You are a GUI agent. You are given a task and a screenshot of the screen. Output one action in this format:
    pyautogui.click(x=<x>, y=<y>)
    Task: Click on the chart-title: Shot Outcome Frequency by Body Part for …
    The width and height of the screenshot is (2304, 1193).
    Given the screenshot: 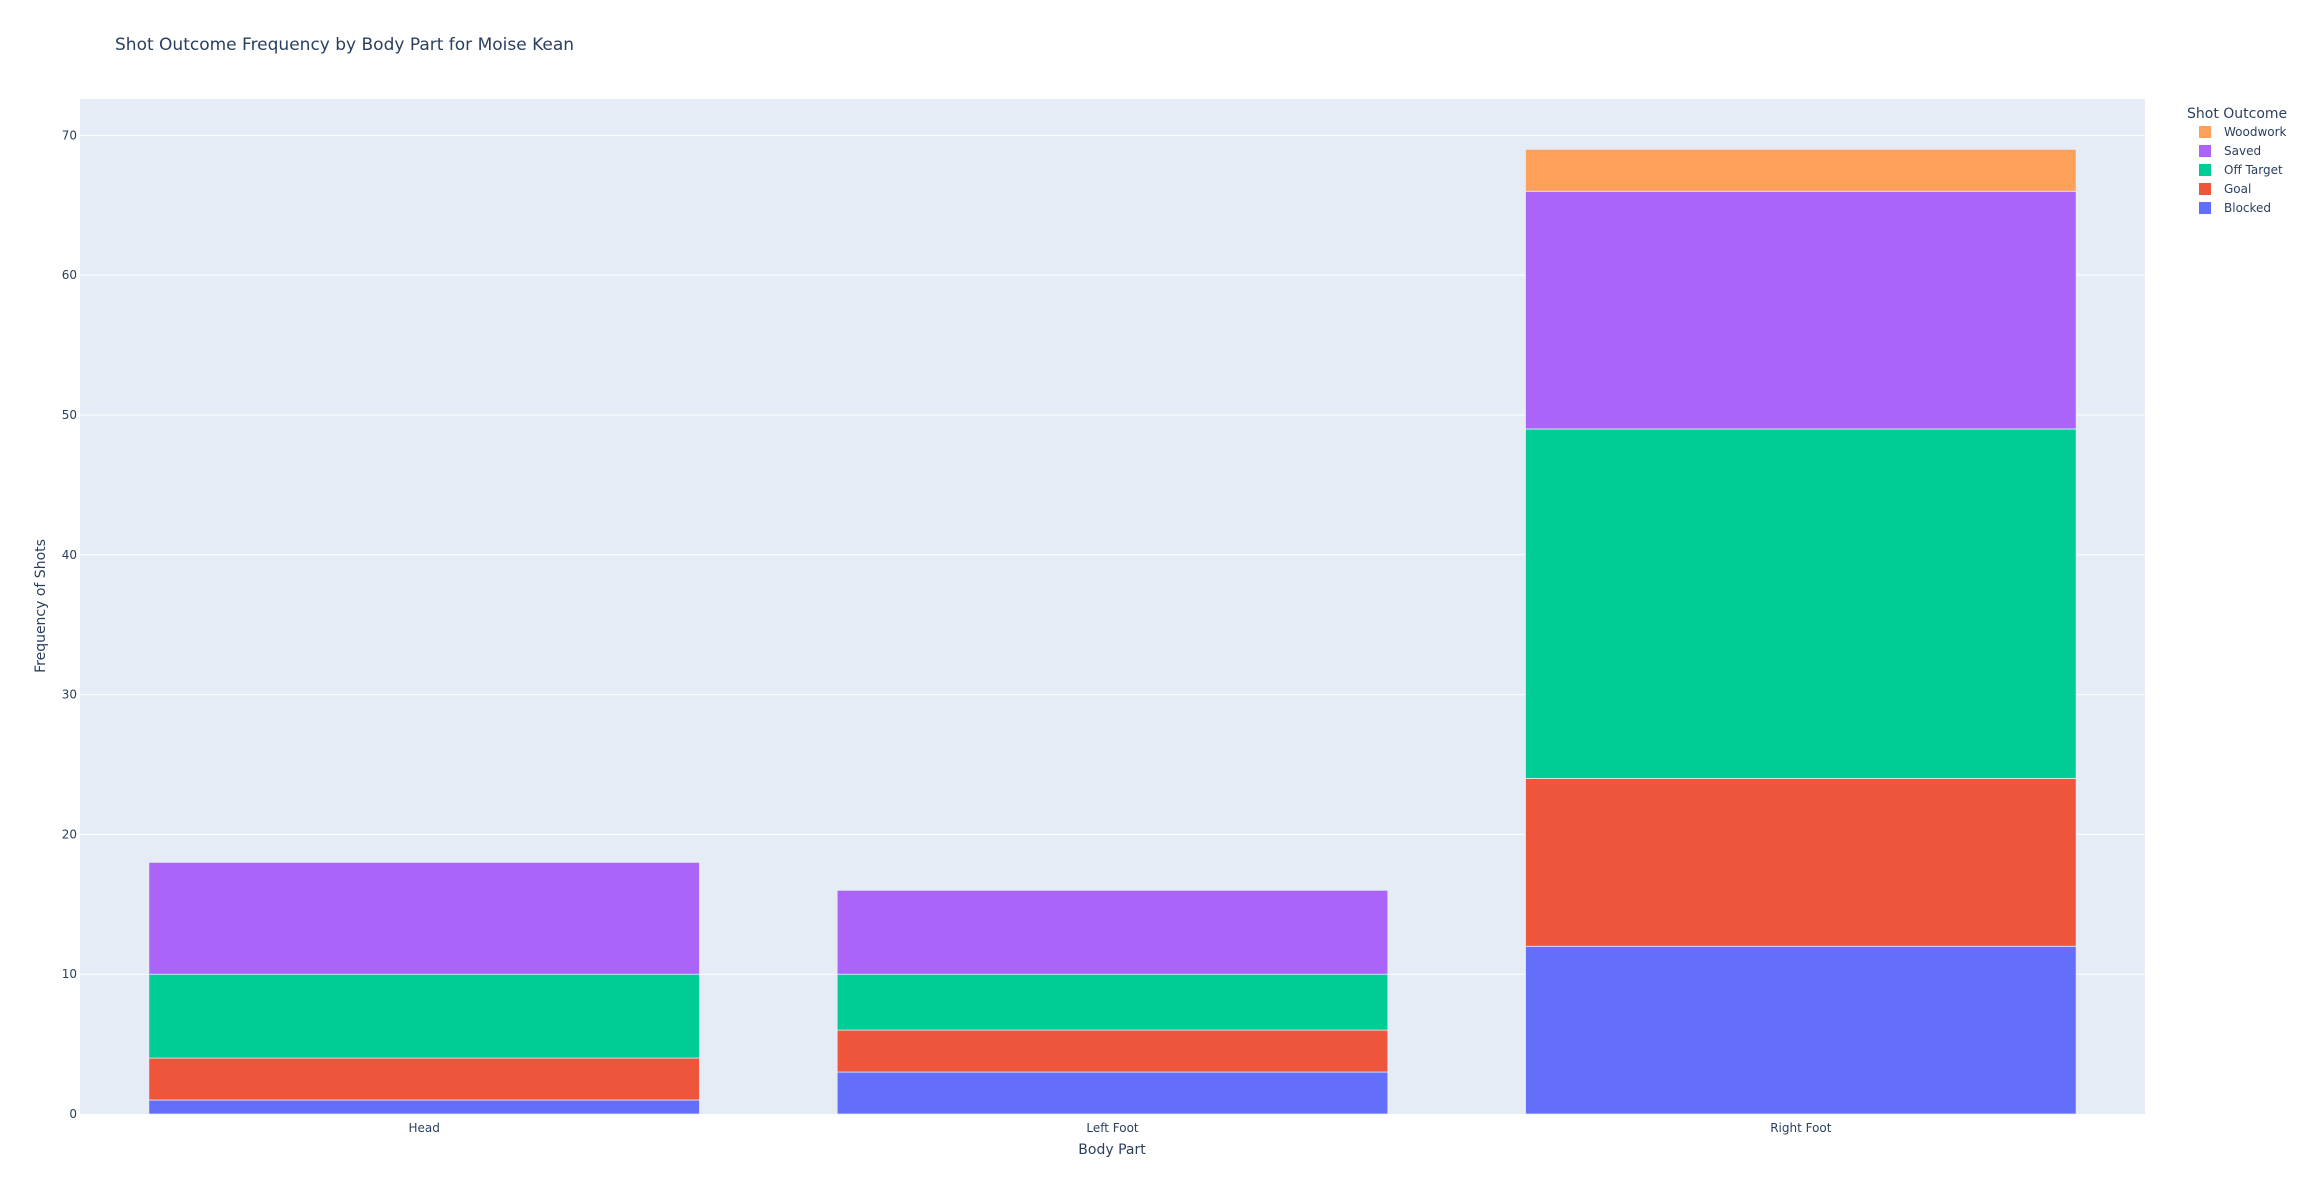 What is the action you would take?
    pyautogui.click(x=344, y=45)
    